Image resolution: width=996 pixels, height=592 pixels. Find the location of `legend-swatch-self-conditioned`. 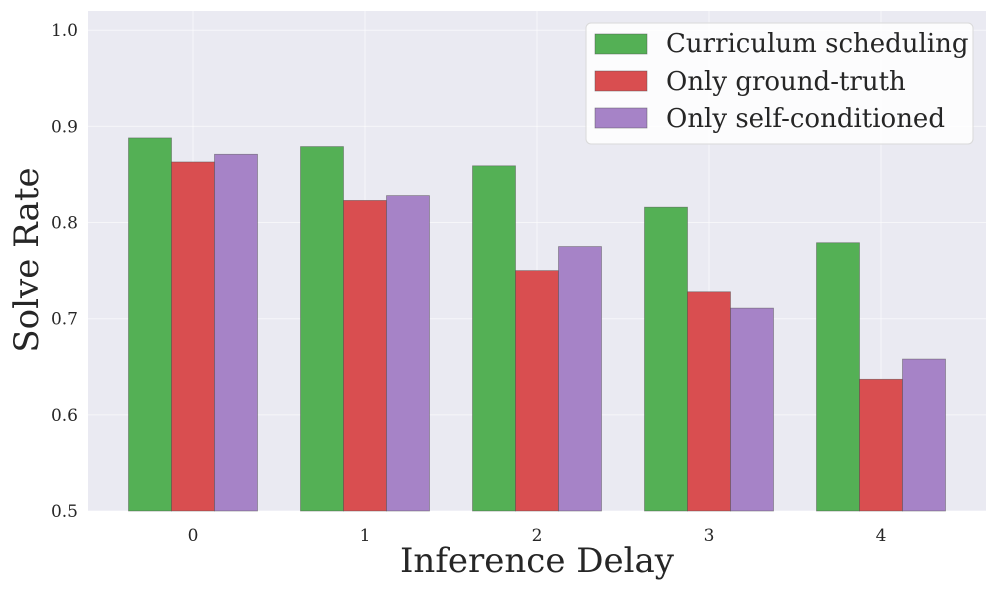

legend-swatch-self-conditioned is located at coordinates (621, 118).